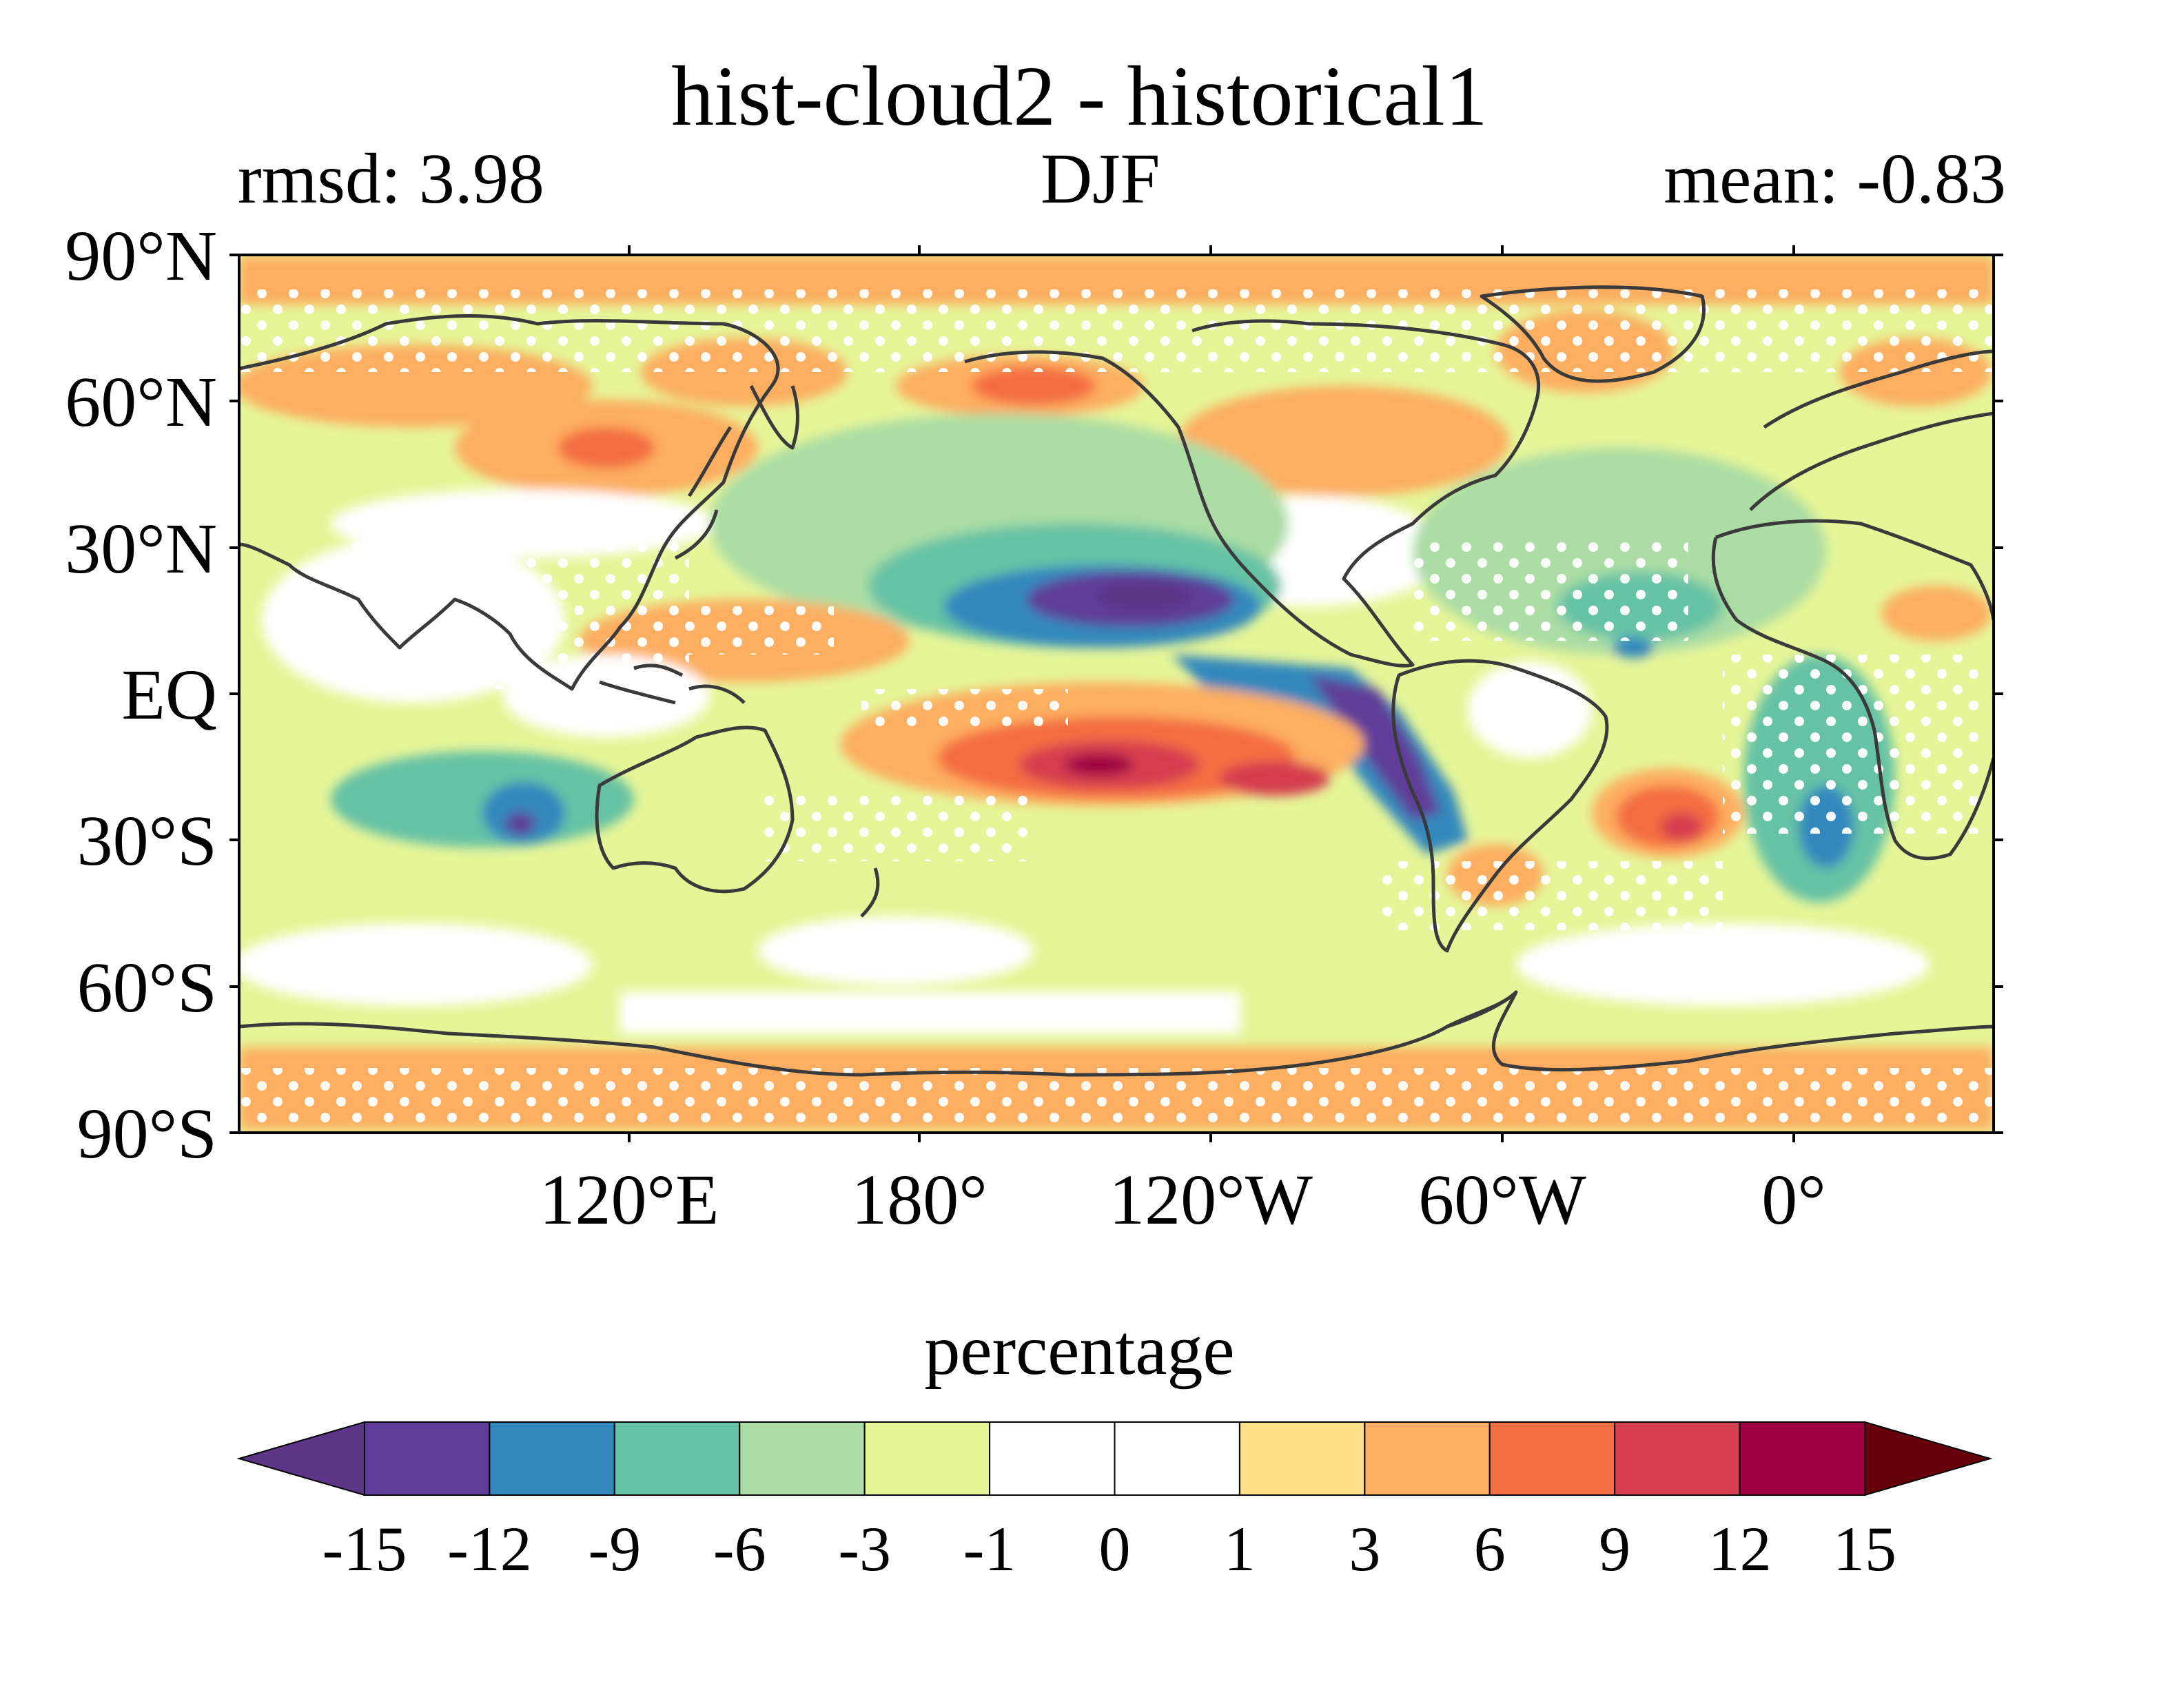 The height and width of the screenshot is (1708, 2159). What do you see at coordinates (1740, 1549) in the screenshot?
I see `colorbar-tick-label: 12` at bounding box center [1740, 1549].